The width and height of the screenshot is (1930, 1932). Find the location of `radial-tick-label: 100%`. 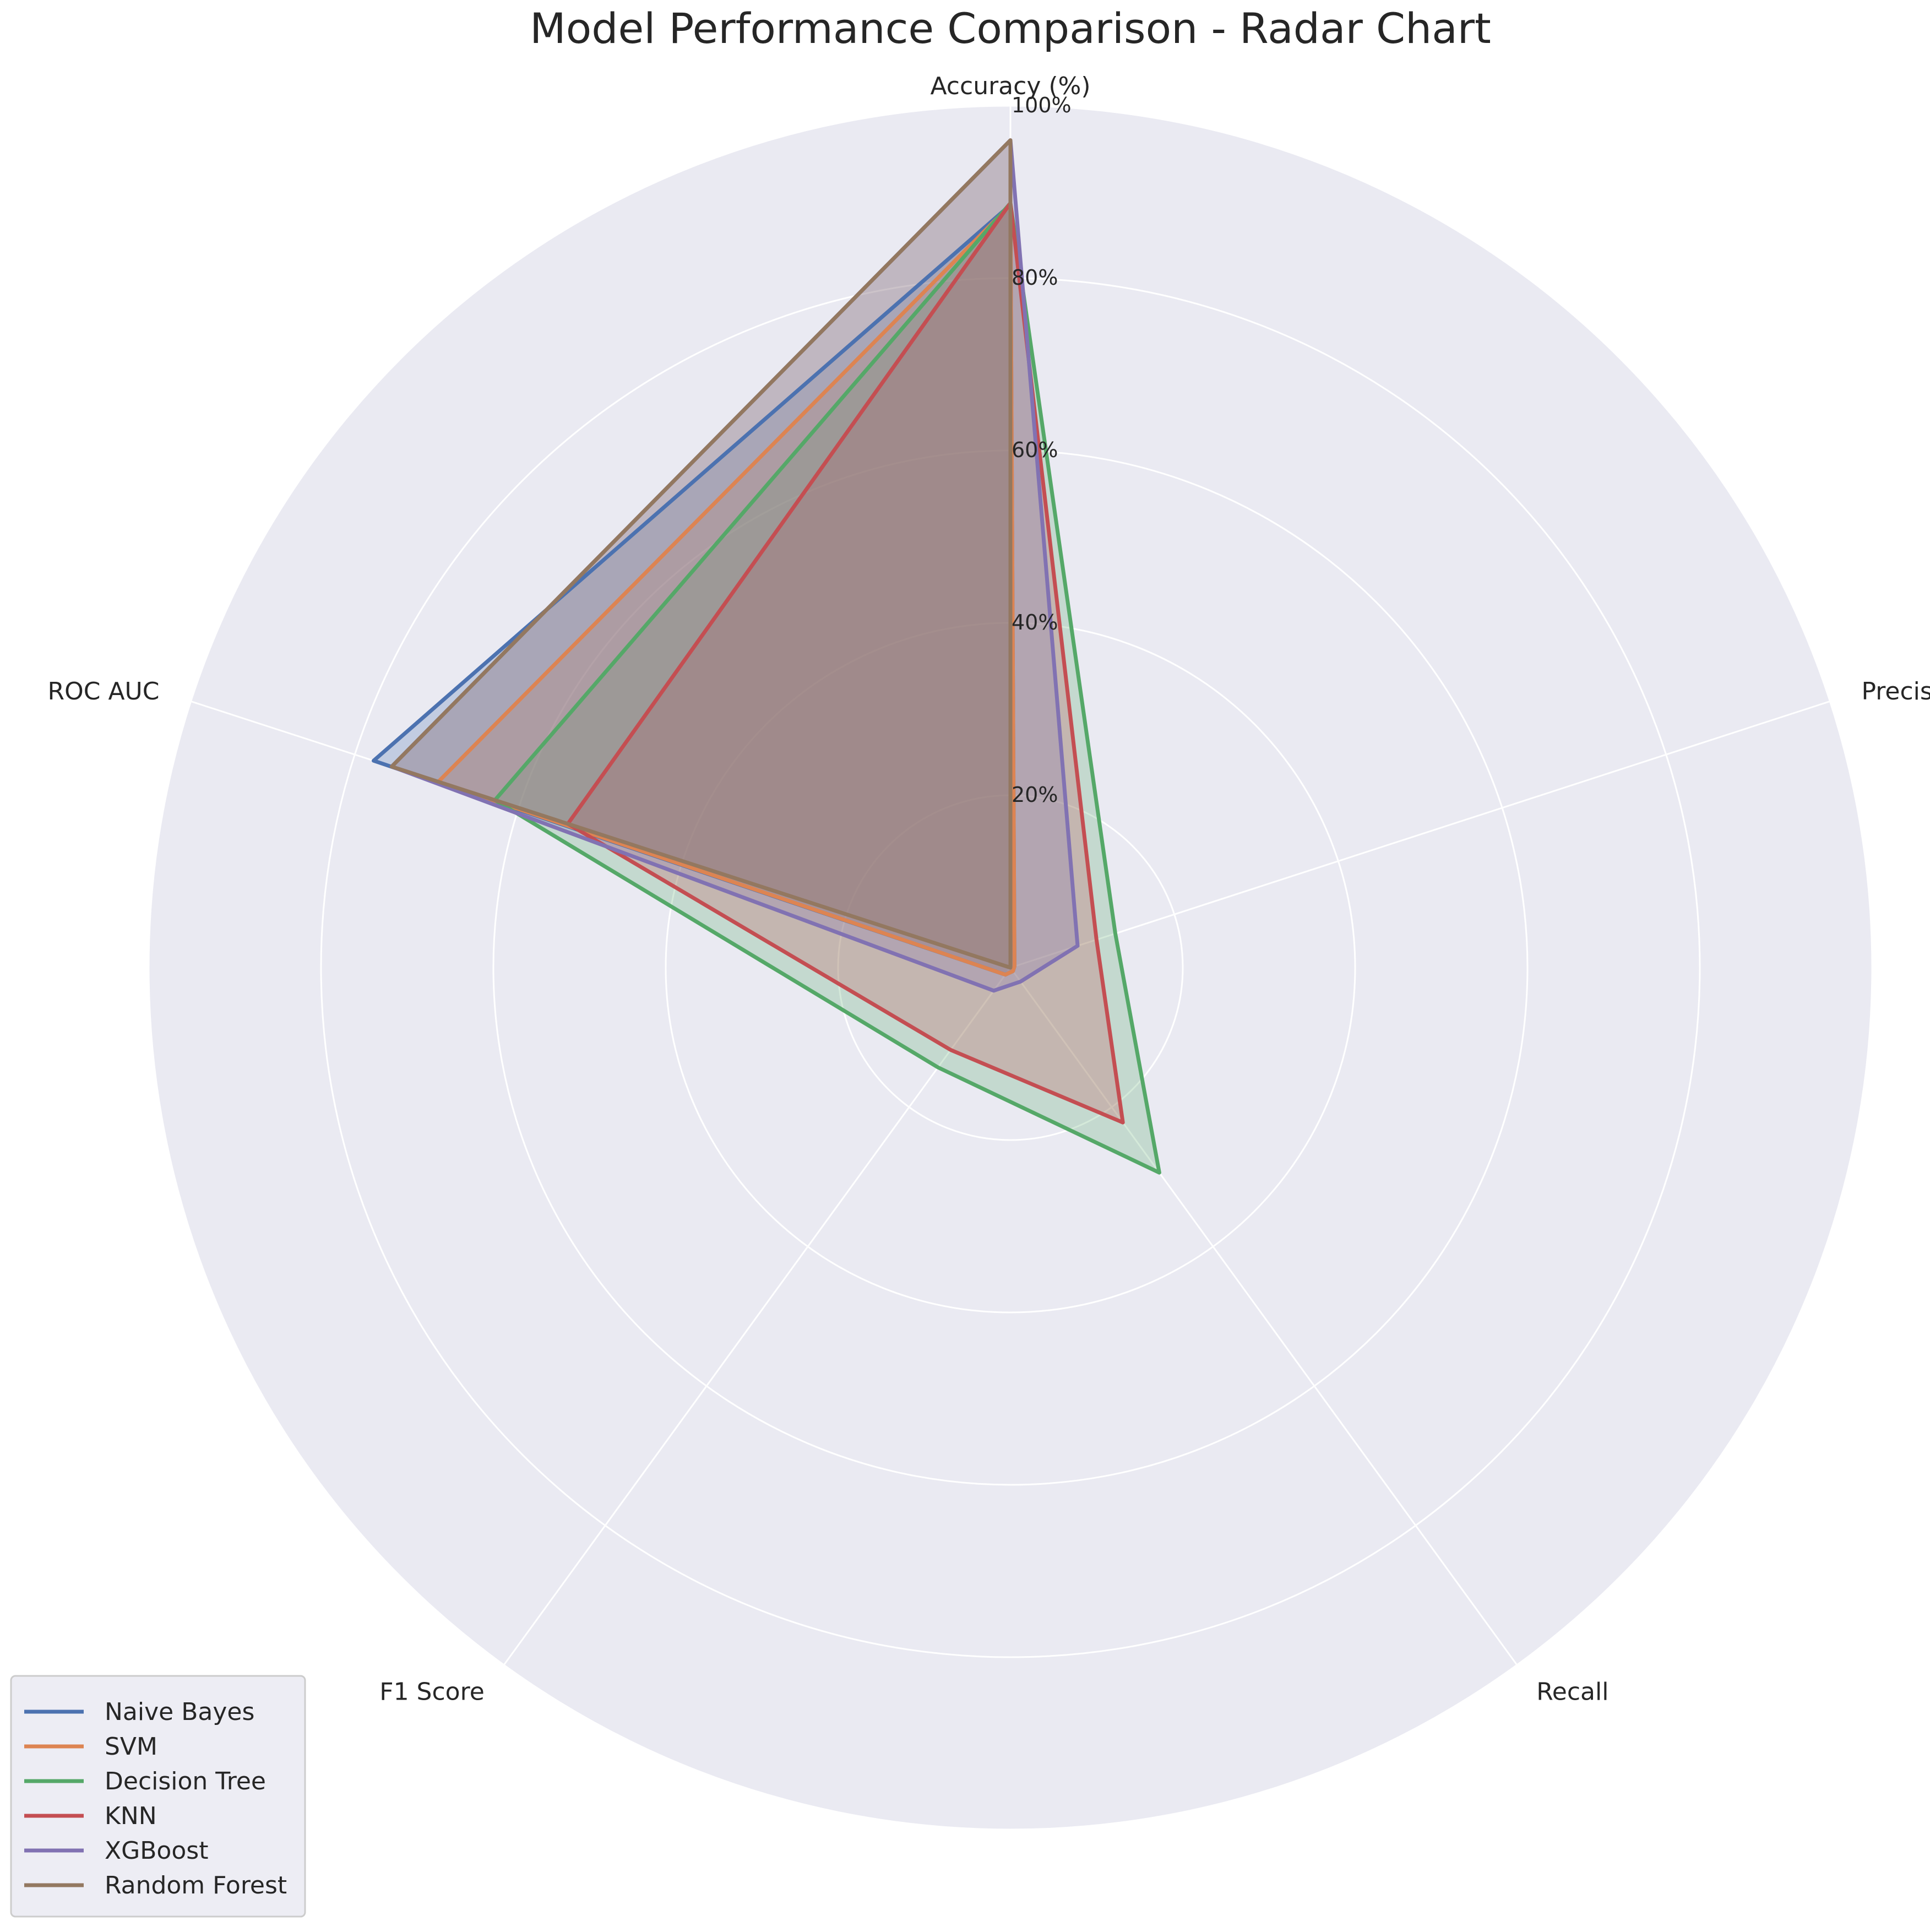

radial-tick-label: 100% is located at coordinates (1042, 105).